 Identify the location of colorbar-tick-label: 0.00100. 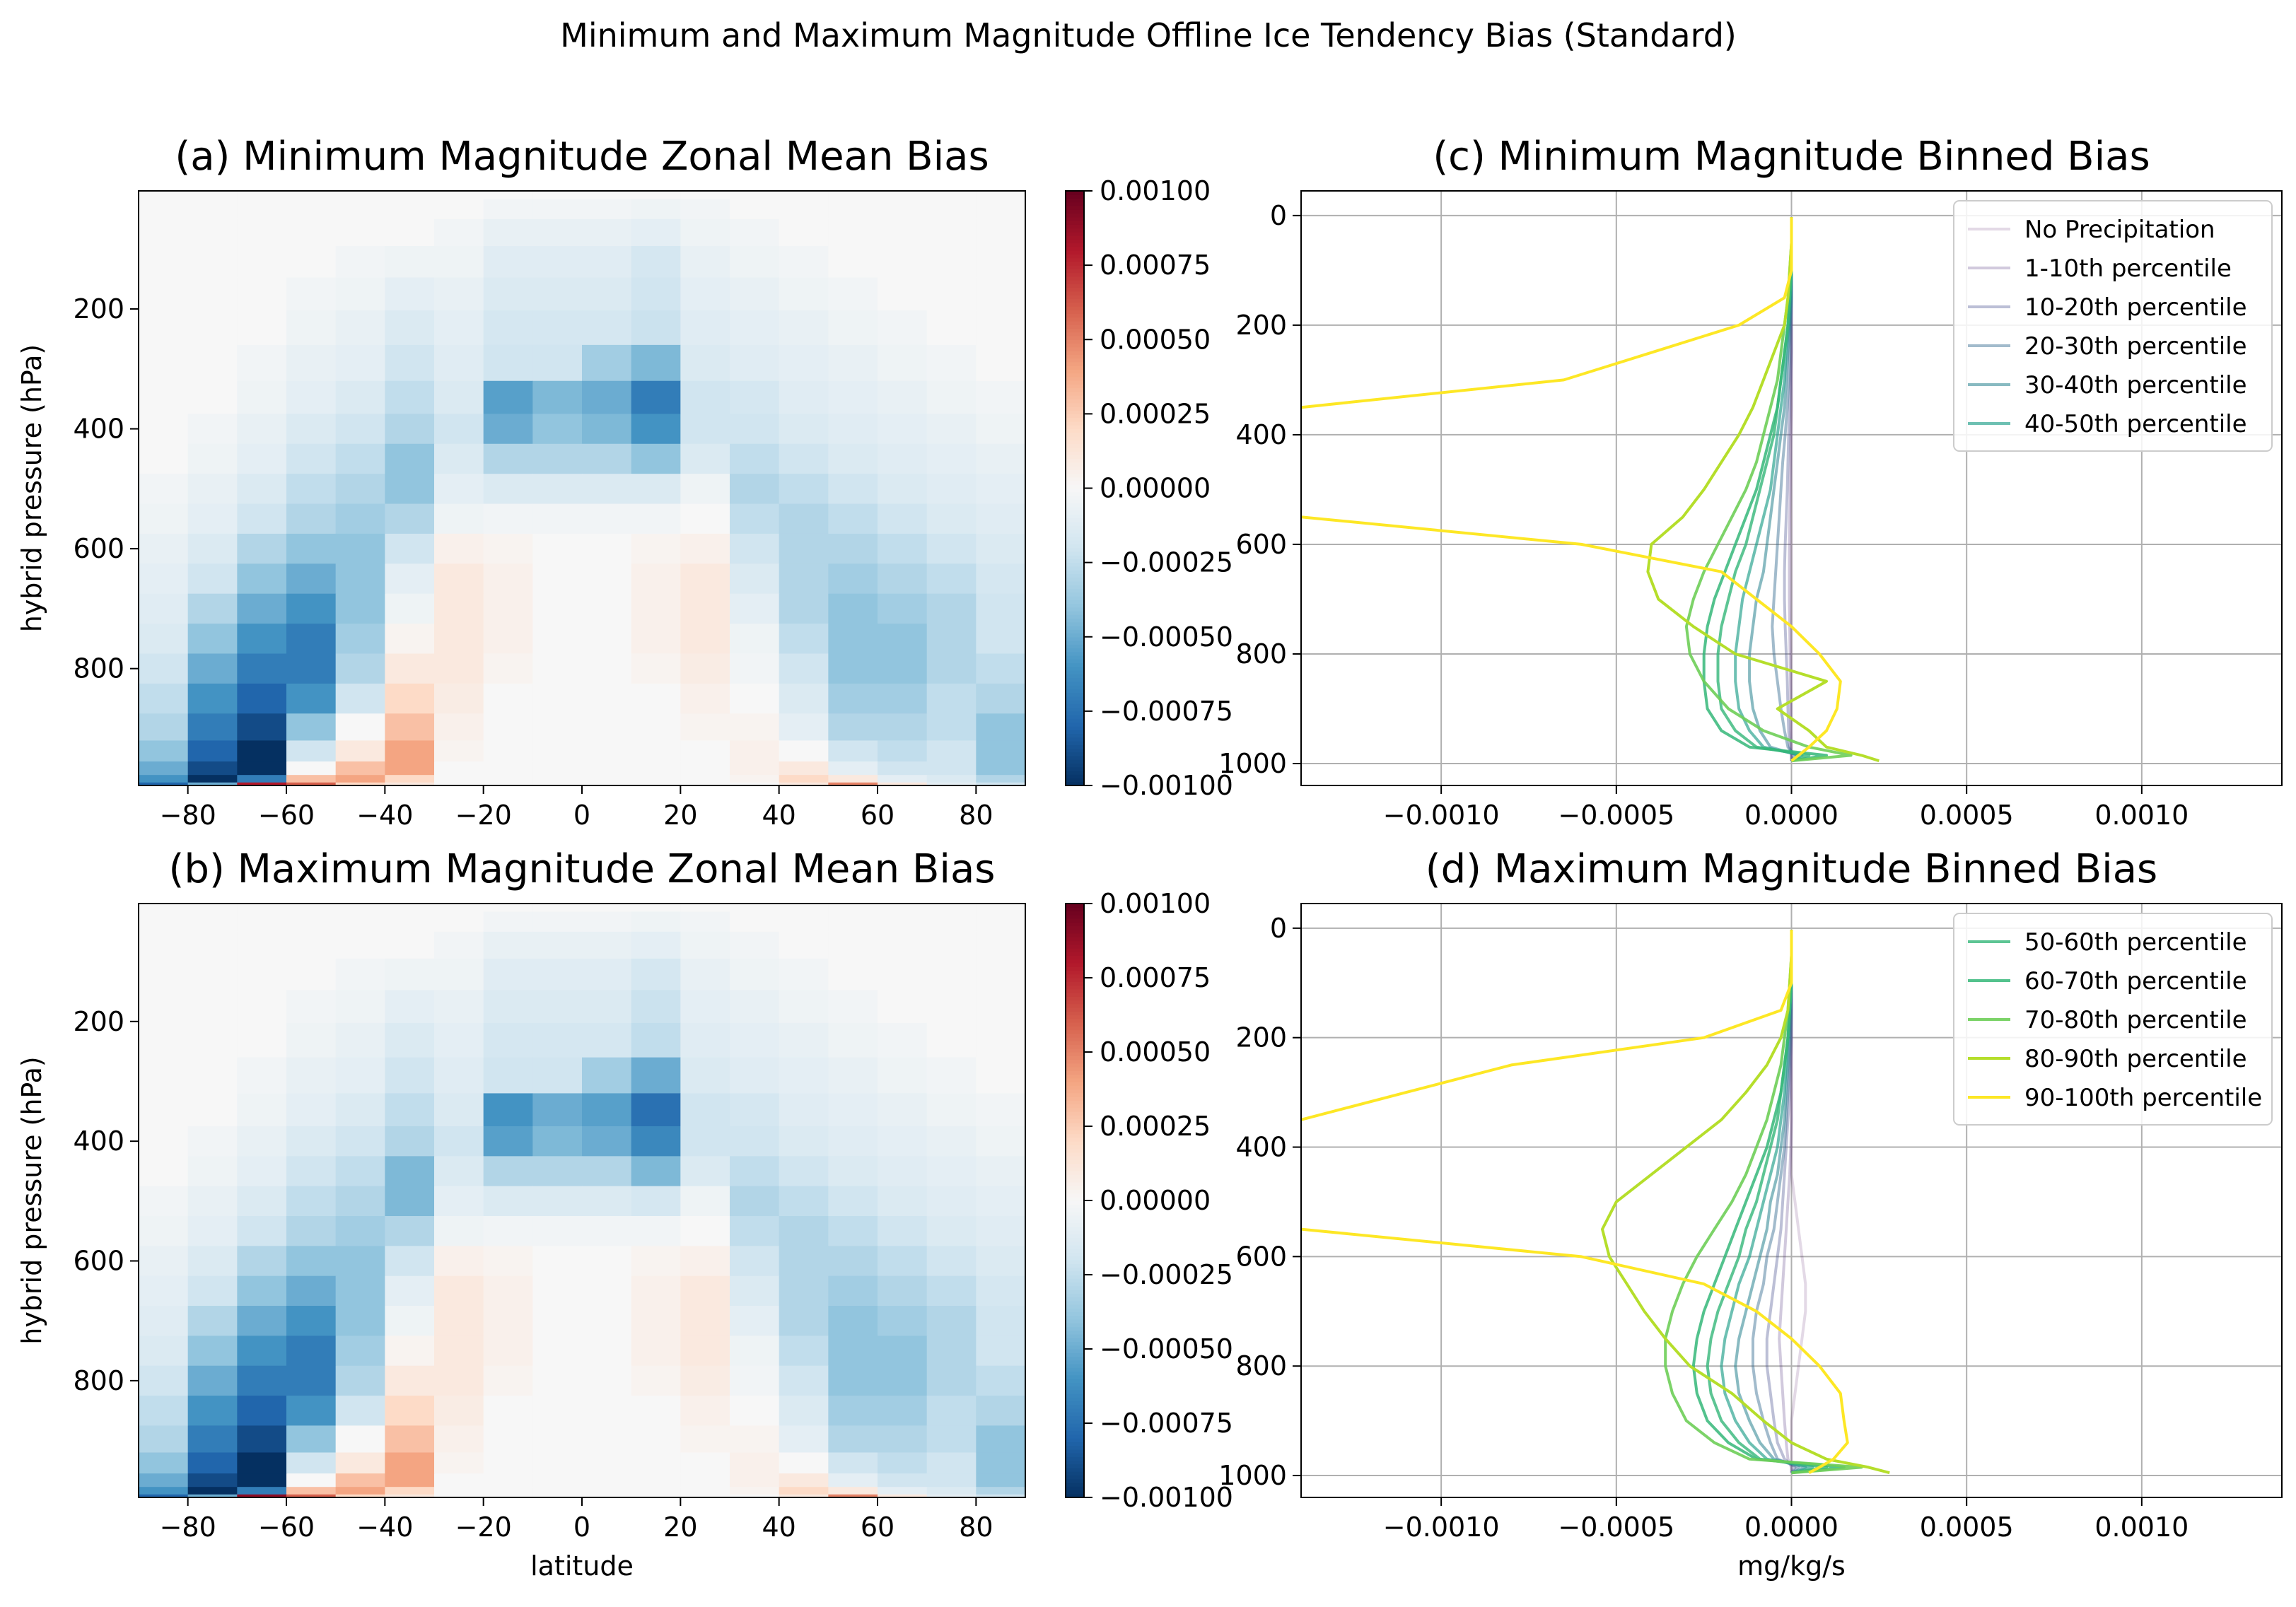
(1155, 903).